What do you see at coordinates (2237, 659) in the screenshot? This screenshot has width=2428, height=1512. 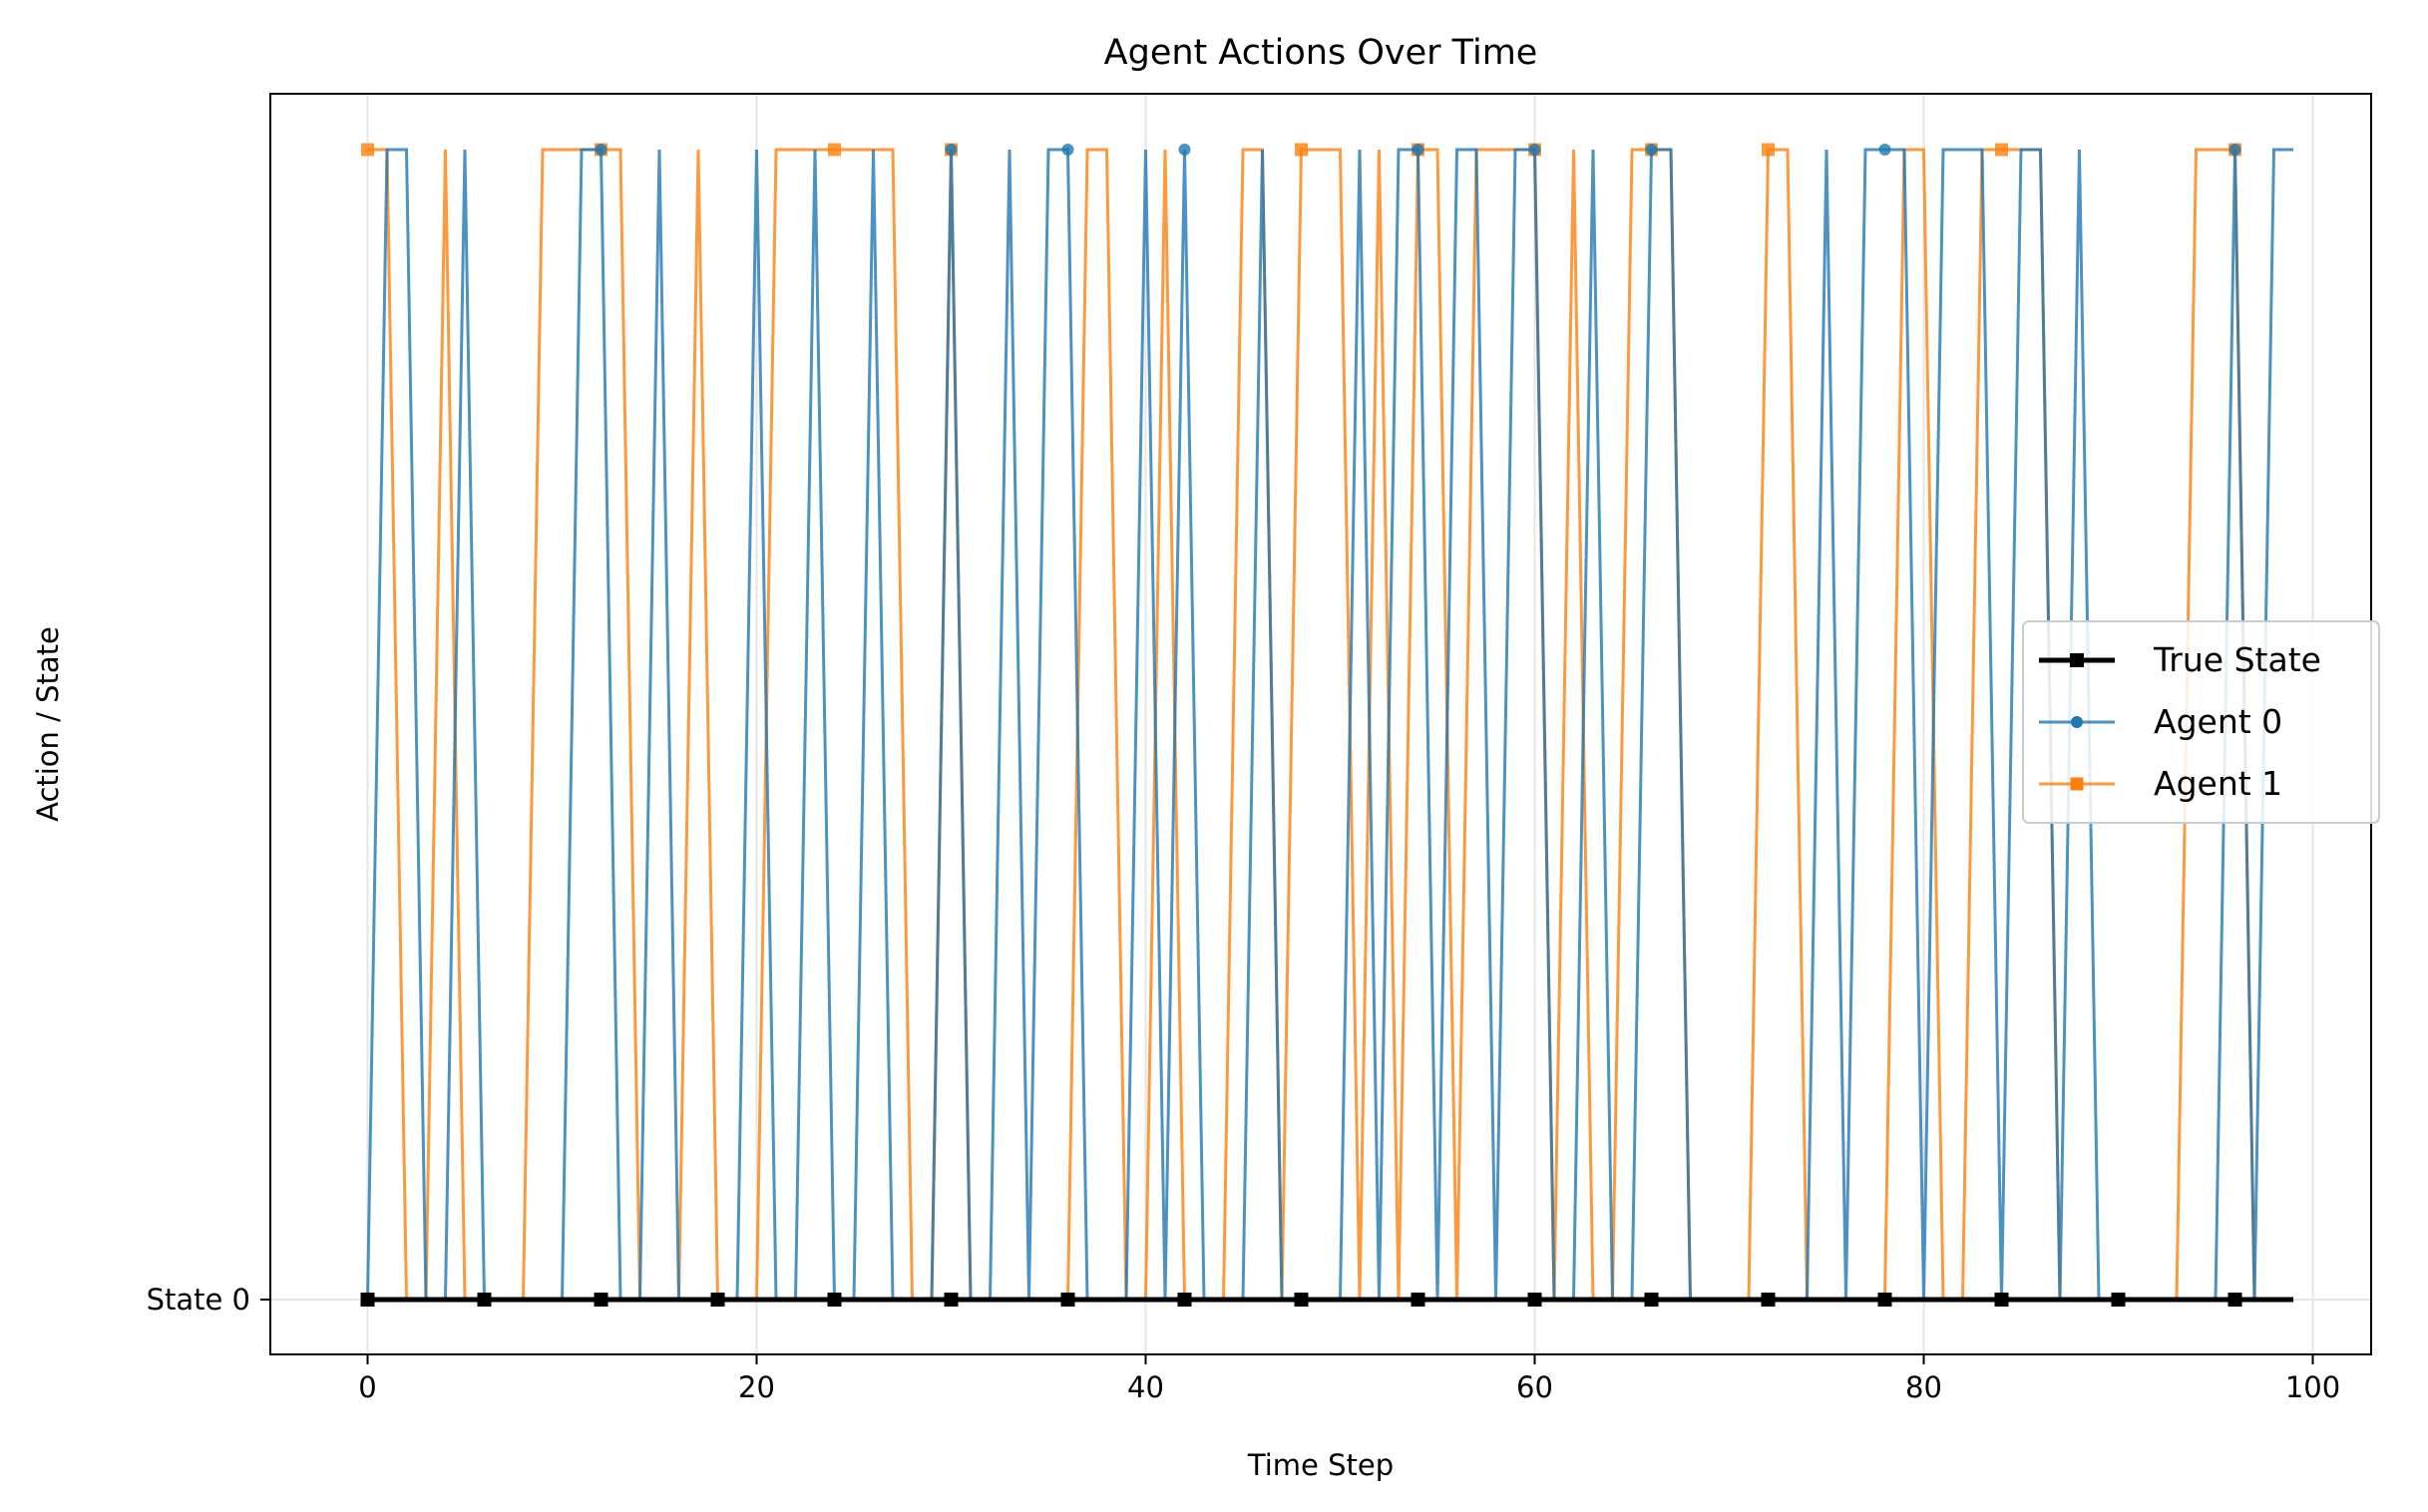 I see `legend-label: True State` at bounding box center [2237, 659].